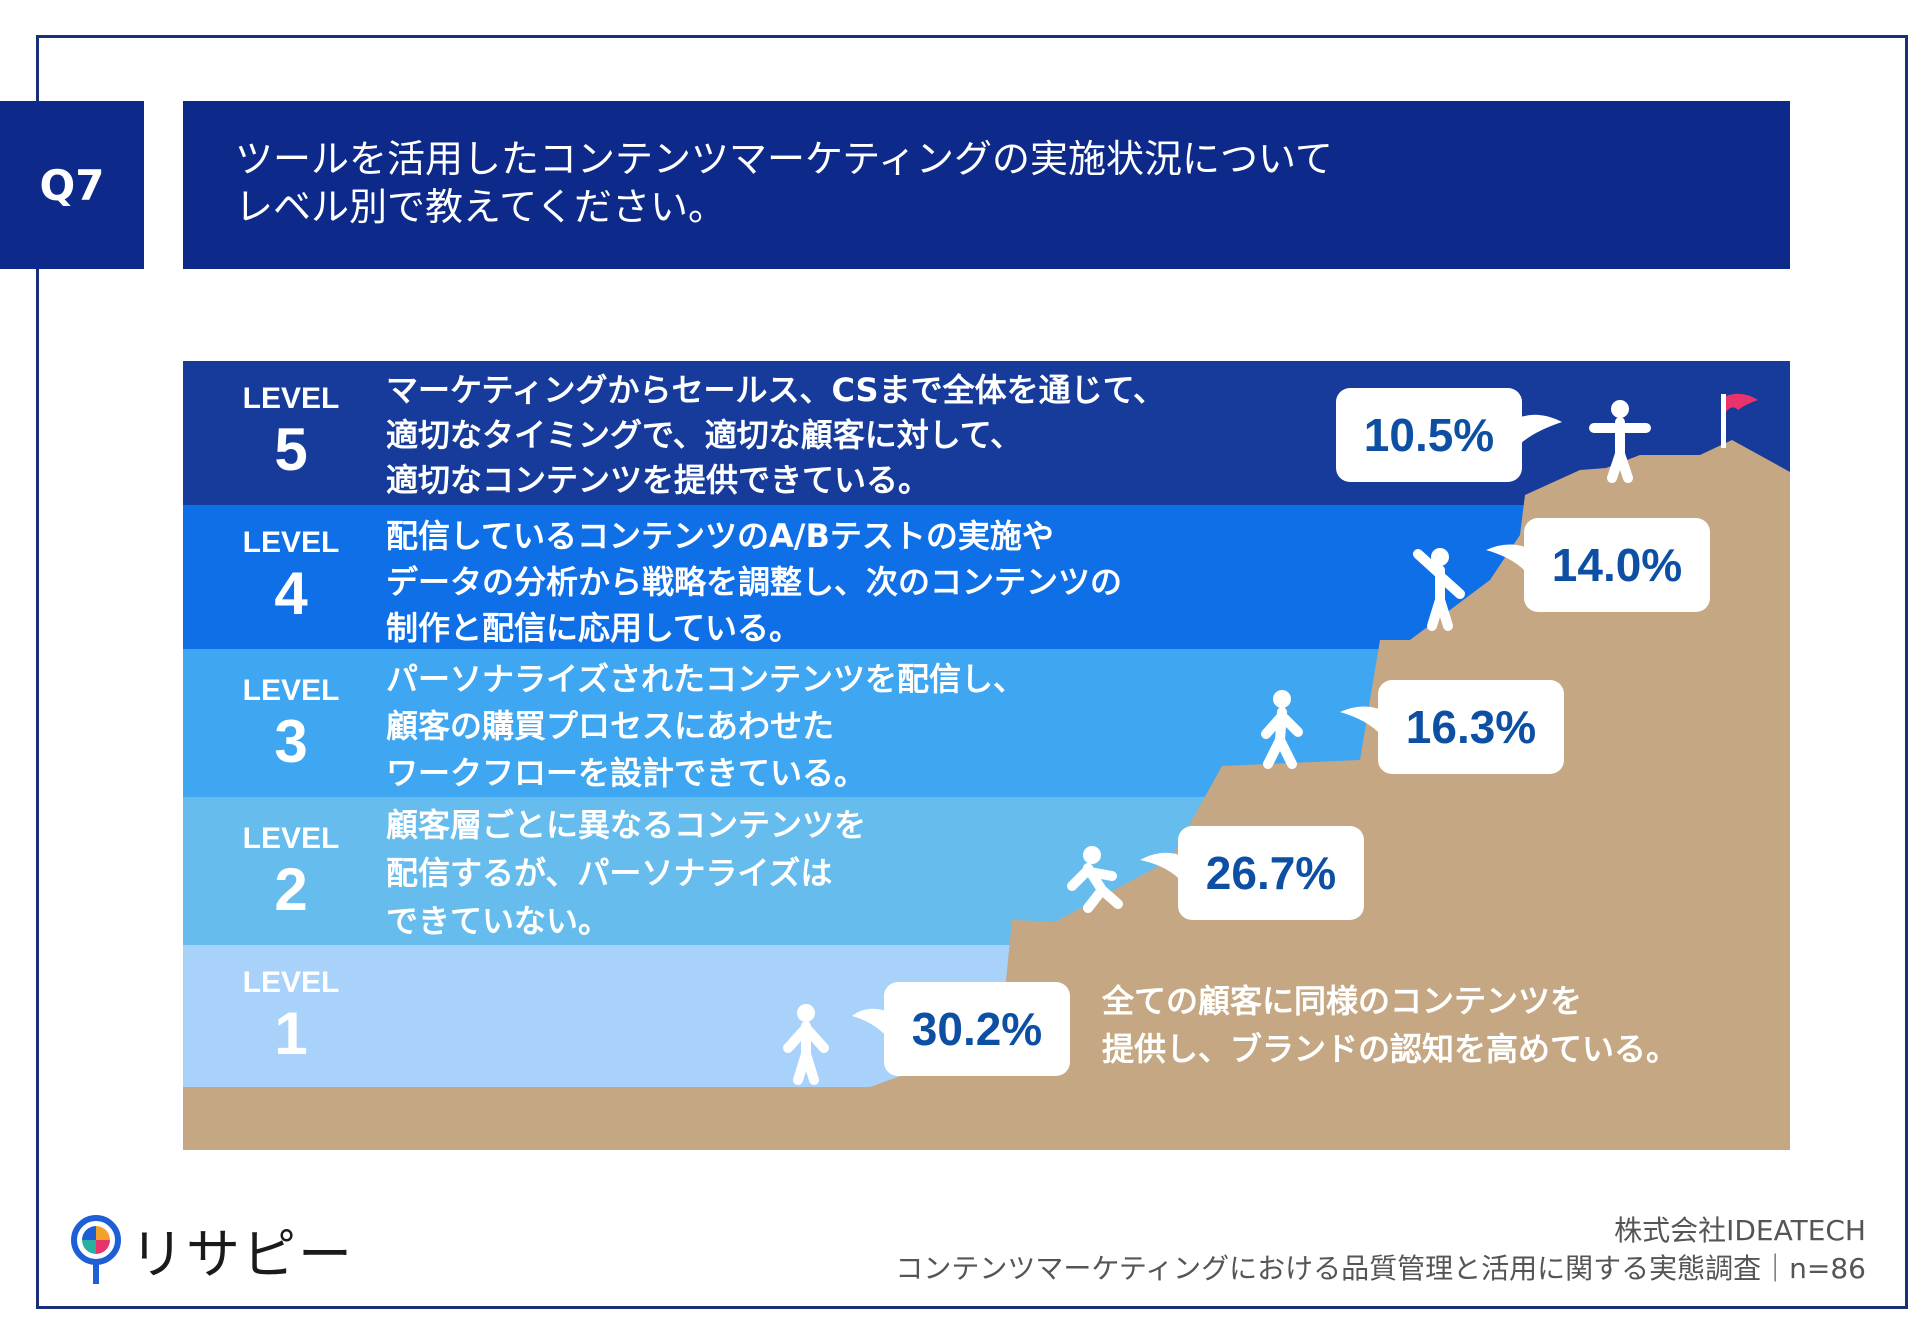 This screenshot has height=1338, width=1932. I want to click on level-2-label: LEVEL, so click(291, 838).